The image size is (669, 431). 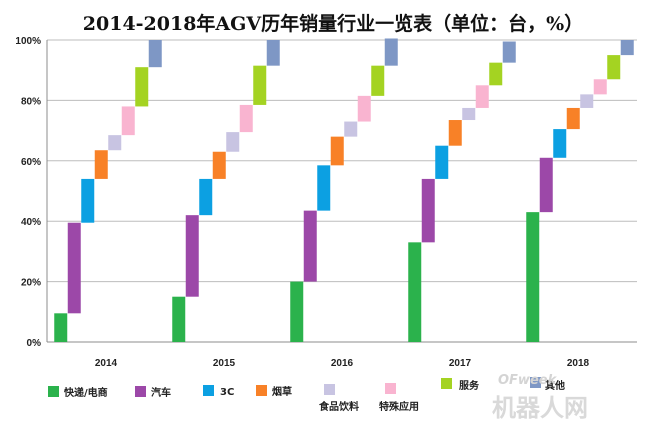 What do you see at coordinates (333, 23) in the screenshot?
I see `chart-title: 2014-2018年AGV历年销量行业一览表（单位：台，%）` at bounding box center [333, 23].